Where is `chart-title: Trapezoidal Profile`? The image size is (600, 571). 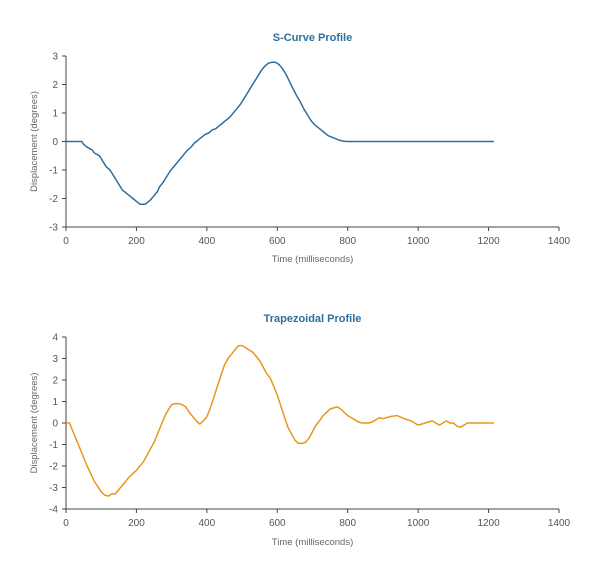
chart-title: Trapezoidal Profile is located at coordinates (313, 319).